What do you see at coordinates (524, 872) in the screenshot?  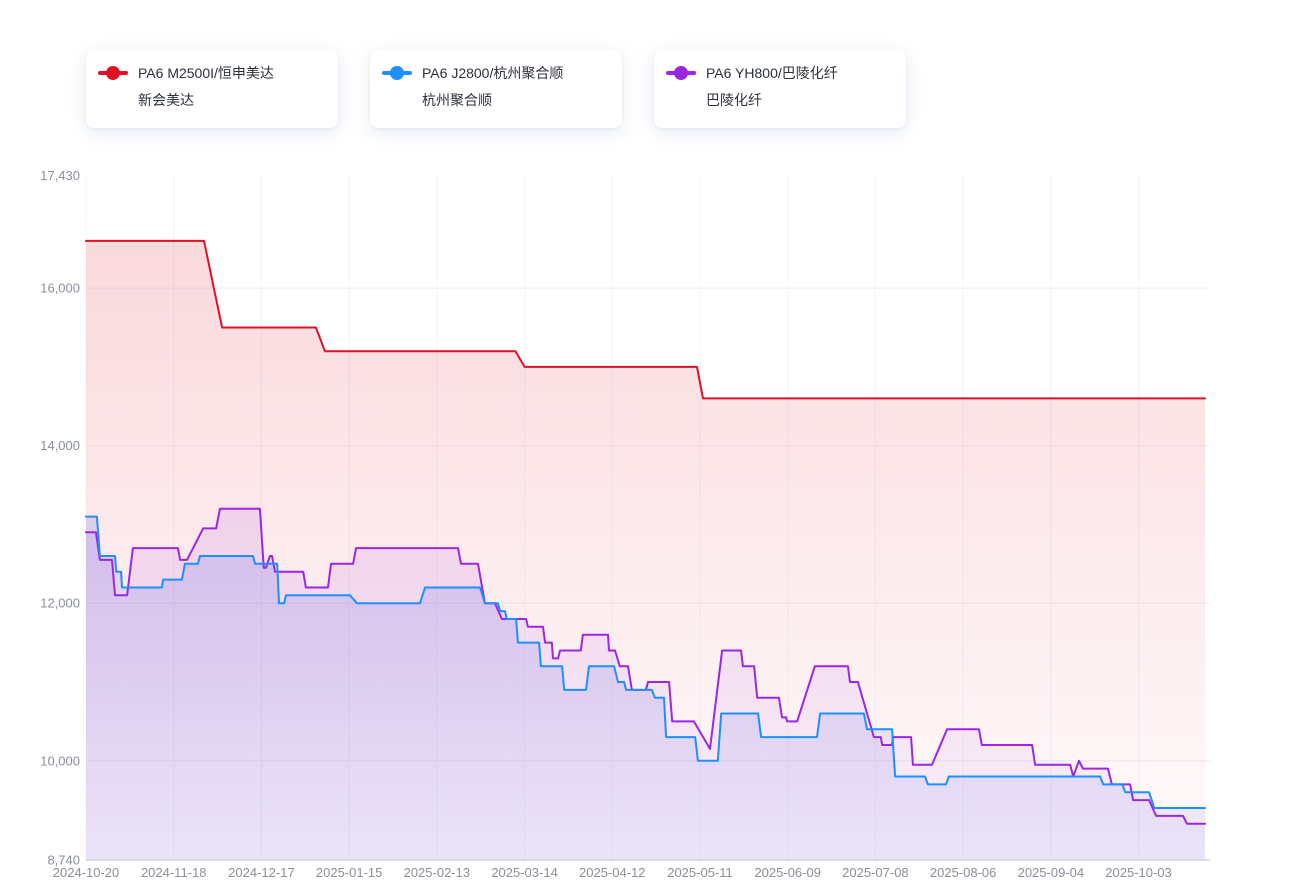 I see `x-axis-tick-label: 2025-03-14` at bounding box center [524, 872].